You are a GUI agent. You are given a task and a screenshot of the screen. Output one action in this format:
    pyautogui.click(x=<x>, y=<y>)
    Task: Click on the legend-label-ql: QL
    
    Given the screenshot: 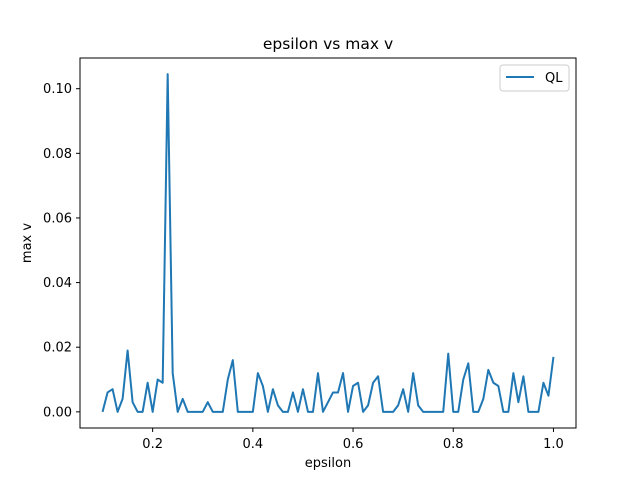 What is the action you would take?
    pyautogui.click(x=554, y=78)
    